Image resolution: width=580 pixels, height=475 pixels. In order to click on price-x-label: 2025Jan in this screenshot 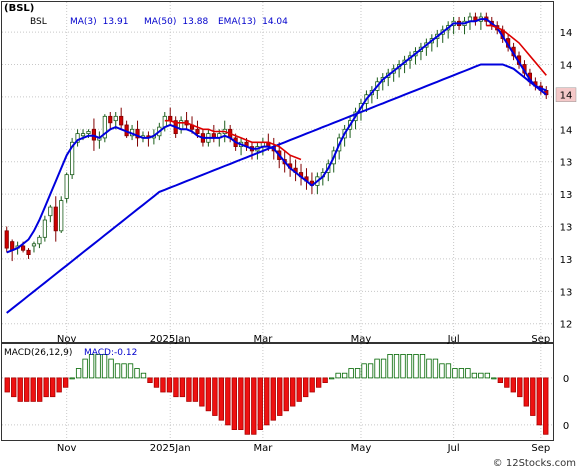, I will do `click(170, 339)`.